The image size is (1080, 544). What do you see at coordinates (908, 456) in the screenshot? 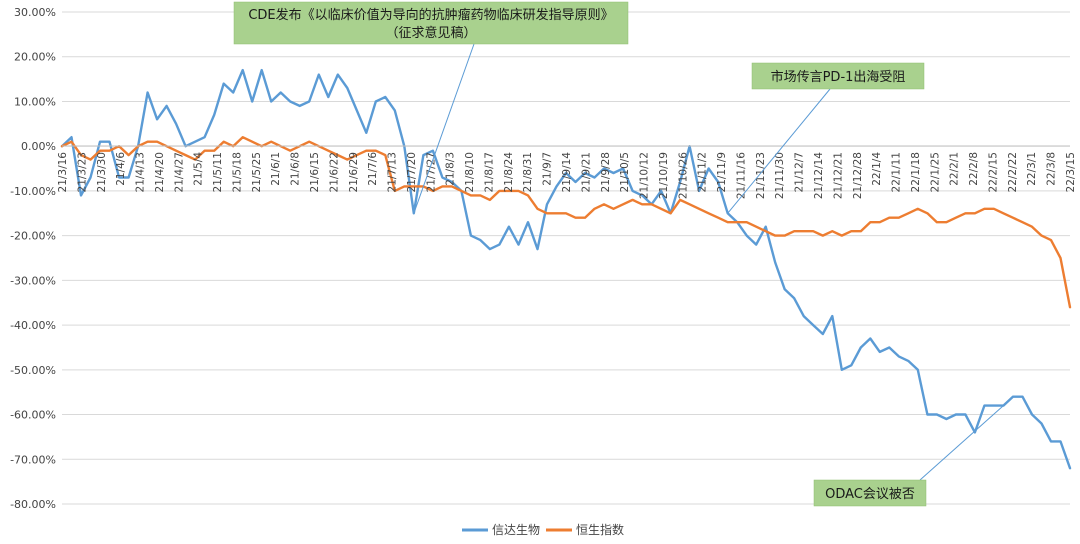
I see `annotation-odac: ODAC会议被否` at bounding box center [908, 456].